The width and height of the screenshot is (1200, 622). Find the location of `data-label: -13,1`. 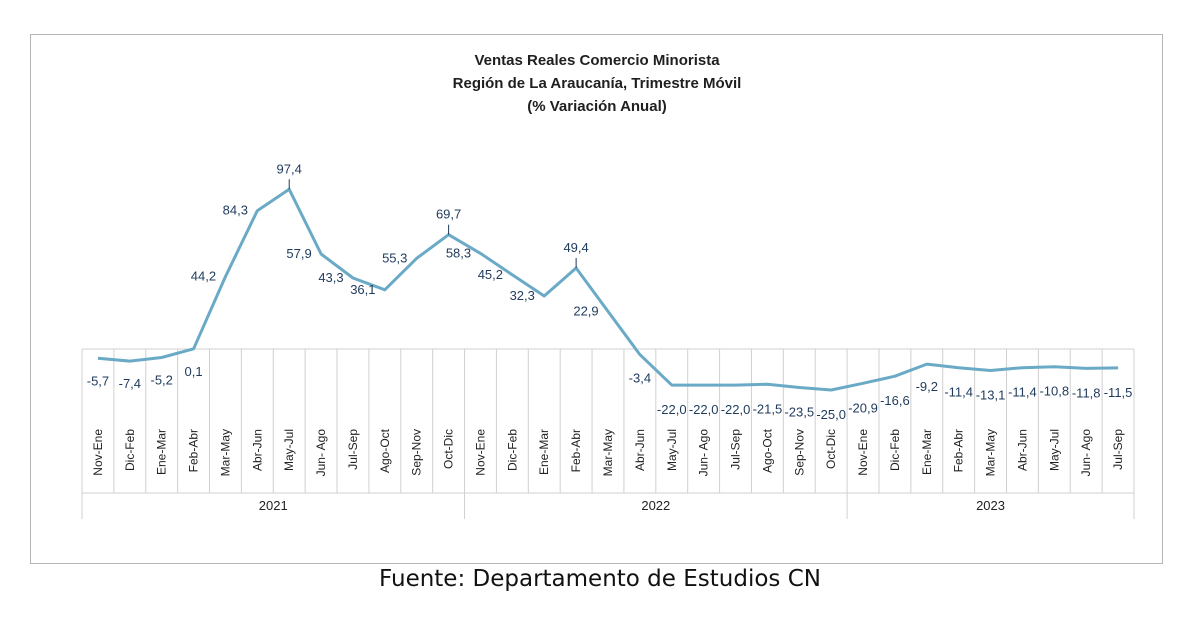

data-label: -13,1 is located at coordinates (991, 394).